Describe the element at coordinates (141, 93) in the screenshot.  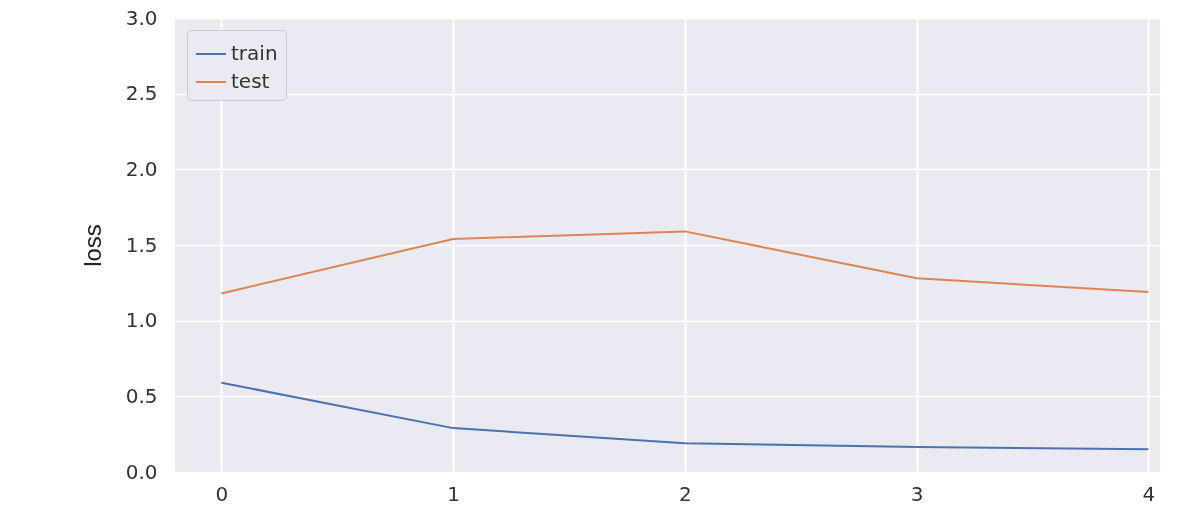
I see `y-tick-label: 2.5` at that location.